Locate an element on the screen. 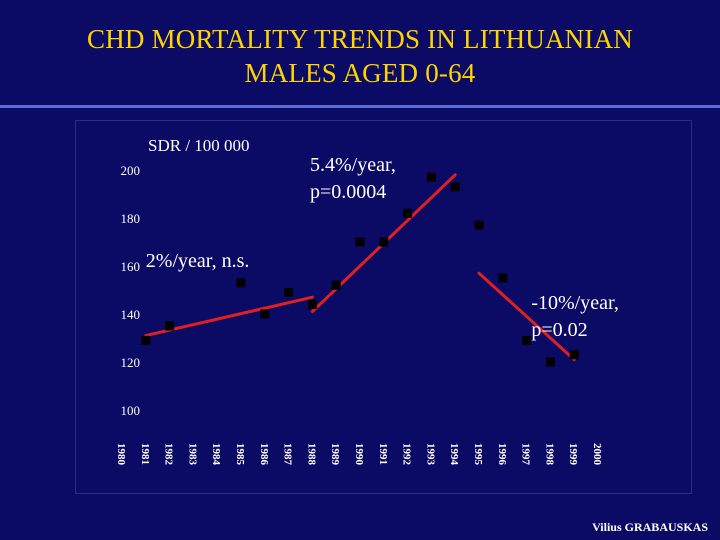 The width and height of the screenshot is (720, 540). x-tick-label: 1997 is located at coordinates (526, 454).